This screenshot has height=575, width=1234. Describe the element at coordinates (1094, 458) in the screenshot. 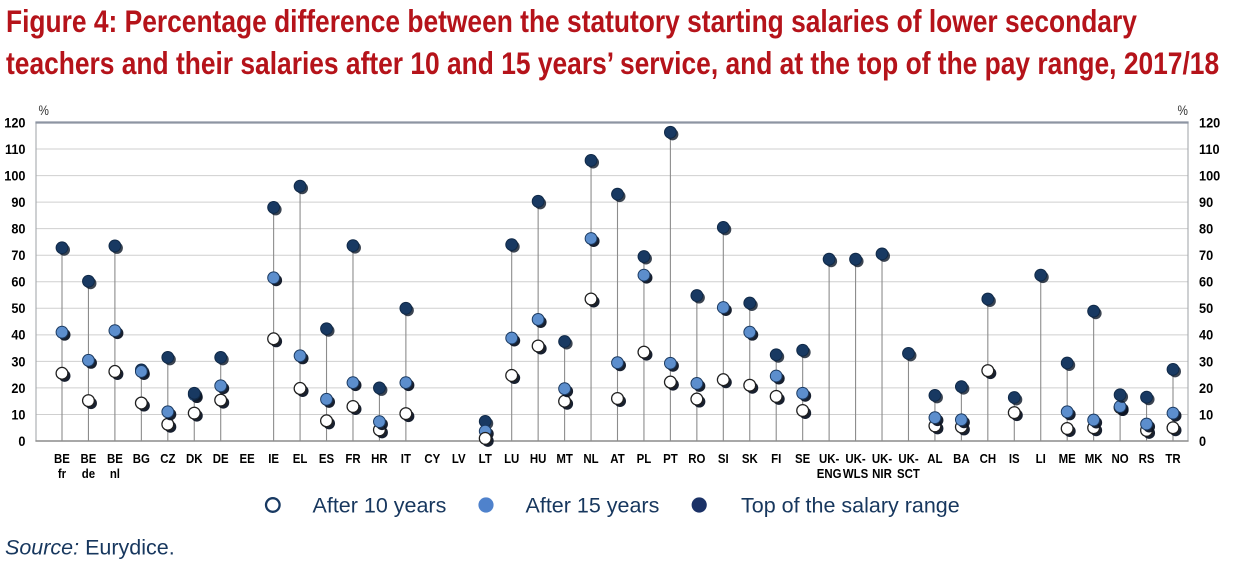

I see `svg-text: MK` at that location.